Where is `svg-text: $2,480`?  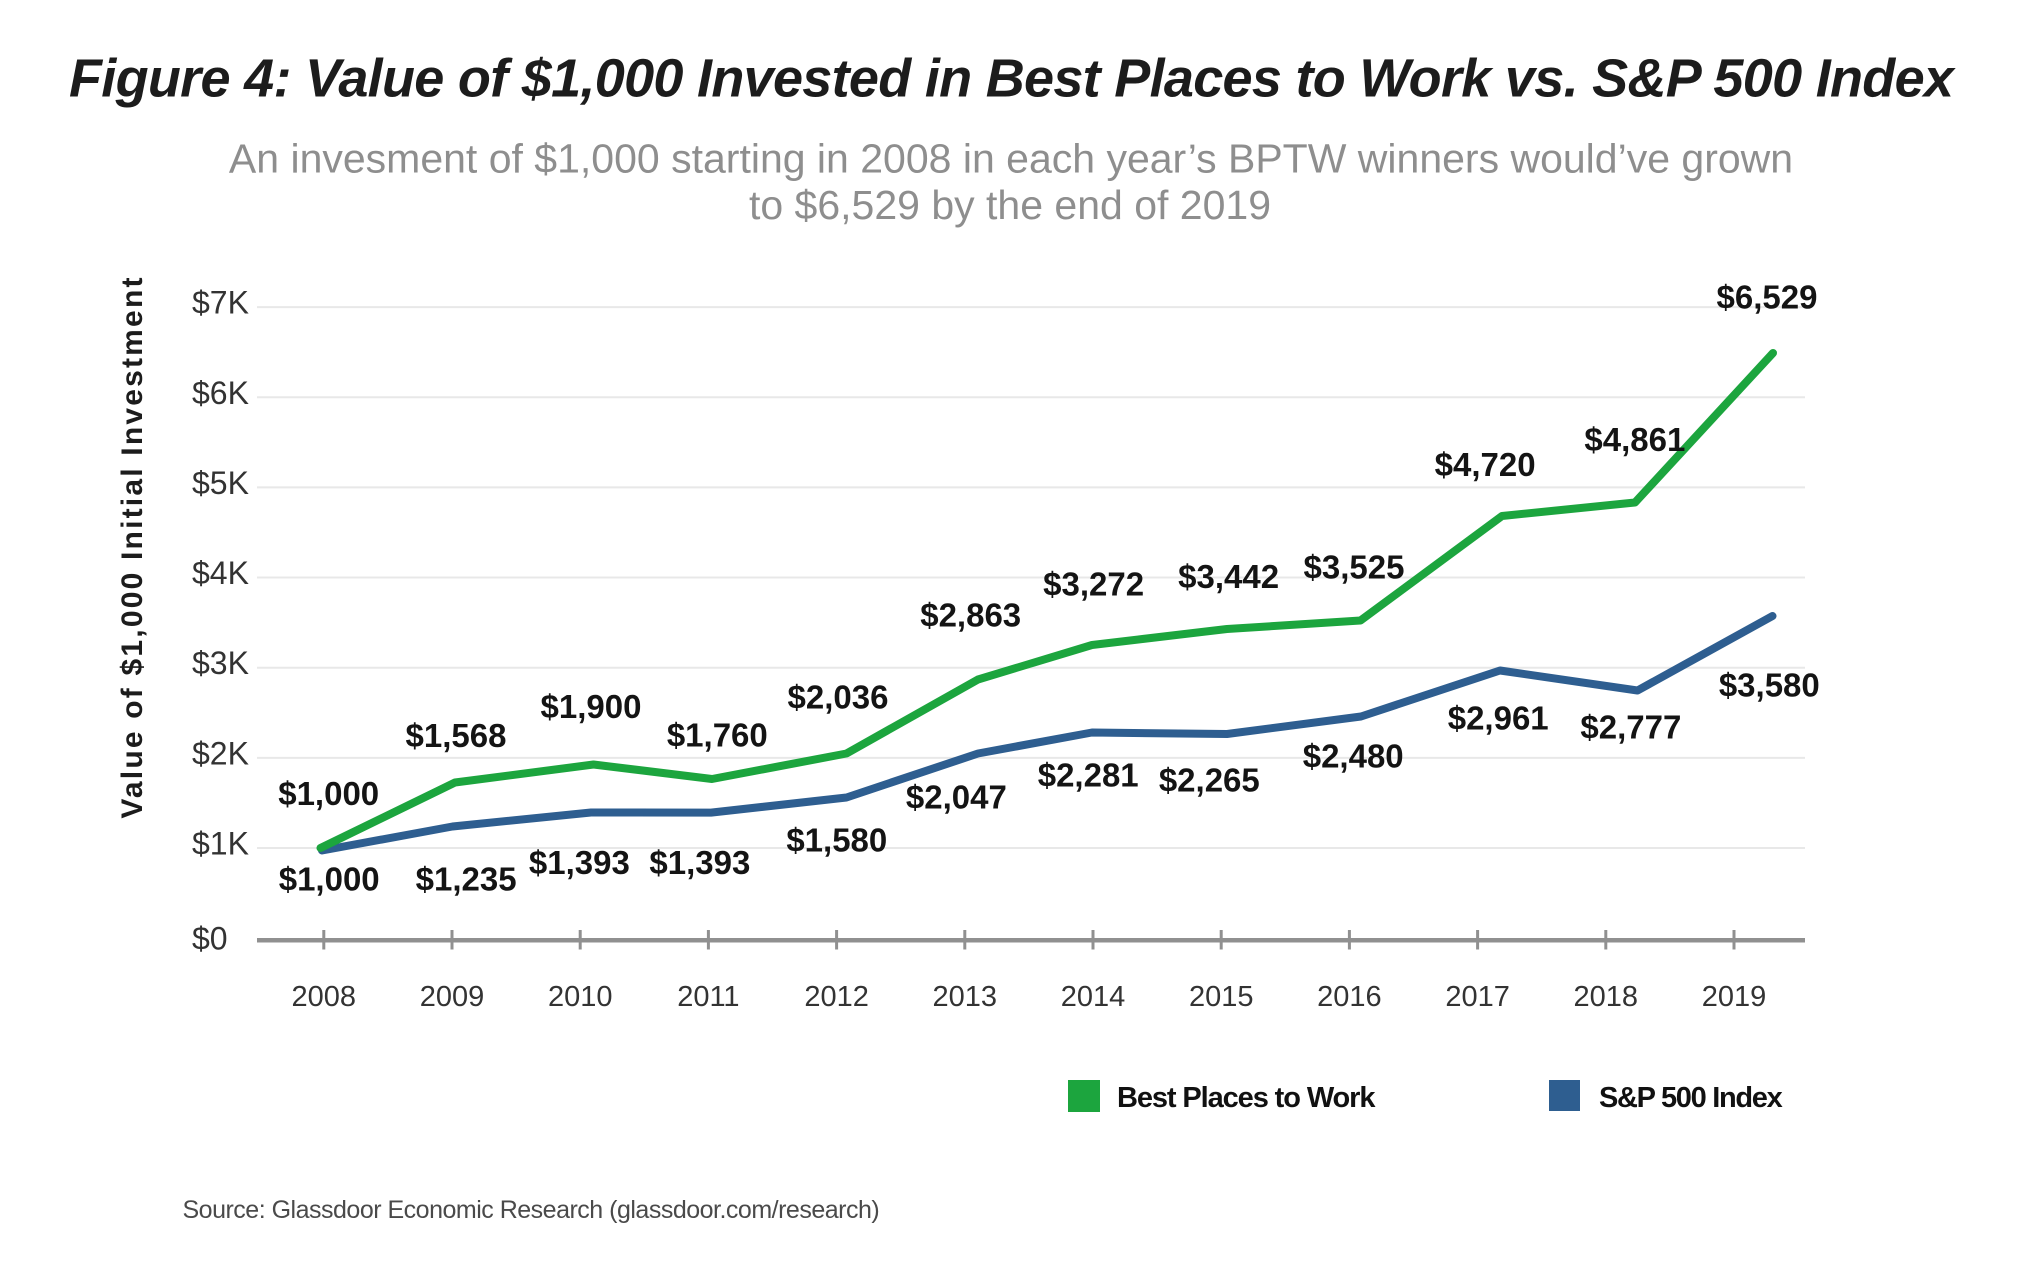 svg-text: $2,480 is located at coordinates (1353, 756).